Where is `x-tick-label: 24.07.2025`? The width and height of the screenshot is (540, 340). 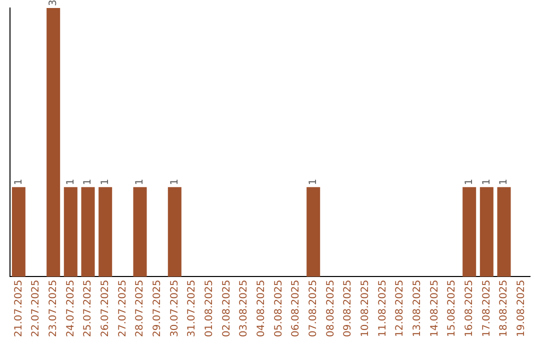
x-tick-label: 24.07.2025 is located at coordinates (70, 309).